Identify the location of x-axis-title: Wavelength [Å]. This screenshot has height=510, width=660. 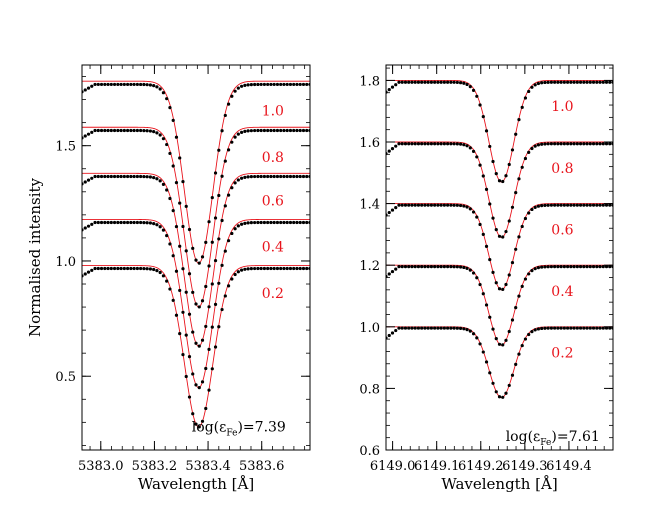
(499, 484).